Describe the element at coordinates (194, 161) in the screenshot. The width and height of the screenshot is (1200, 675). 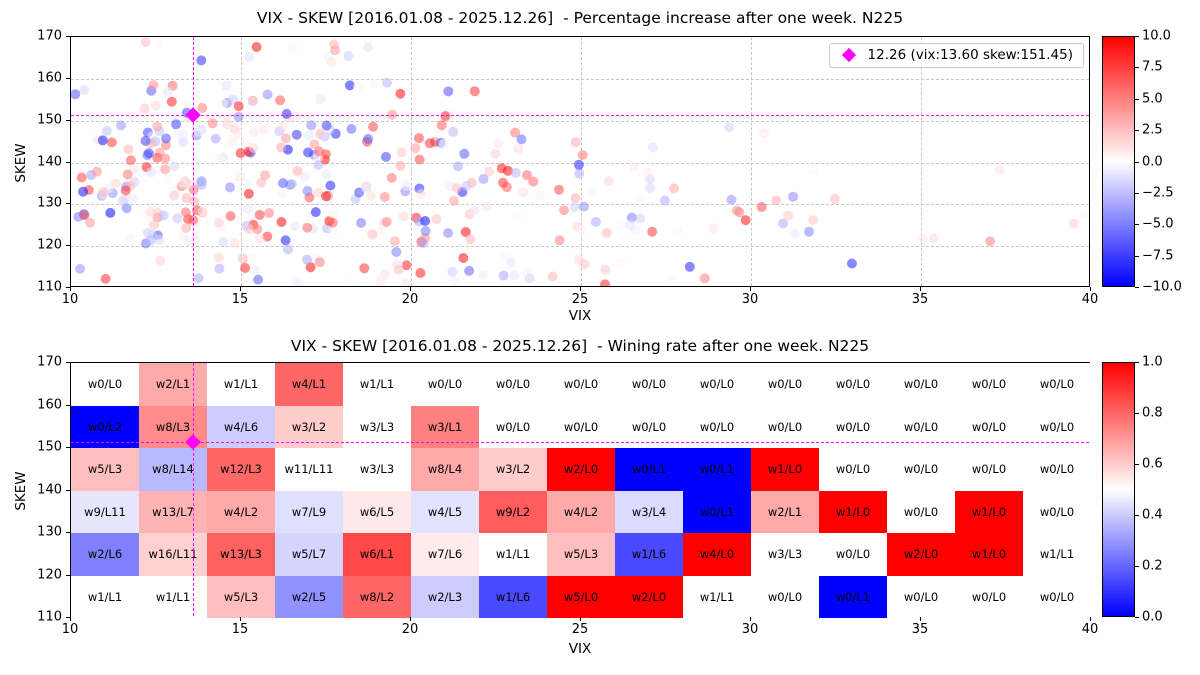
I see `crosshair-vertical-line` at that location.